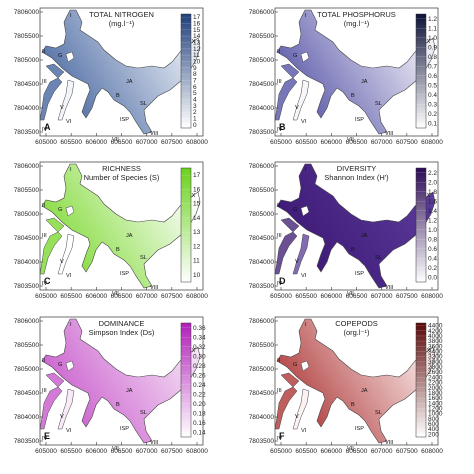 This screenshot has width=474, height=474. I want to click on panel-letter: F, so click(282, 436).